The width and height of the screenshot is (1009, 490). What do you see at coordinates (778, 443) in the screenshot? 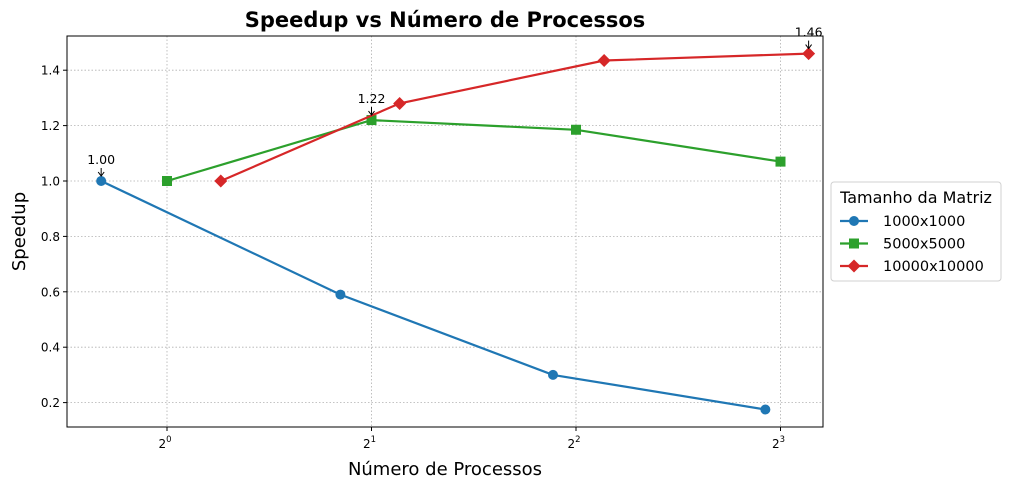
I see `x-tick-label: 23` at bounding box center [778, 443].